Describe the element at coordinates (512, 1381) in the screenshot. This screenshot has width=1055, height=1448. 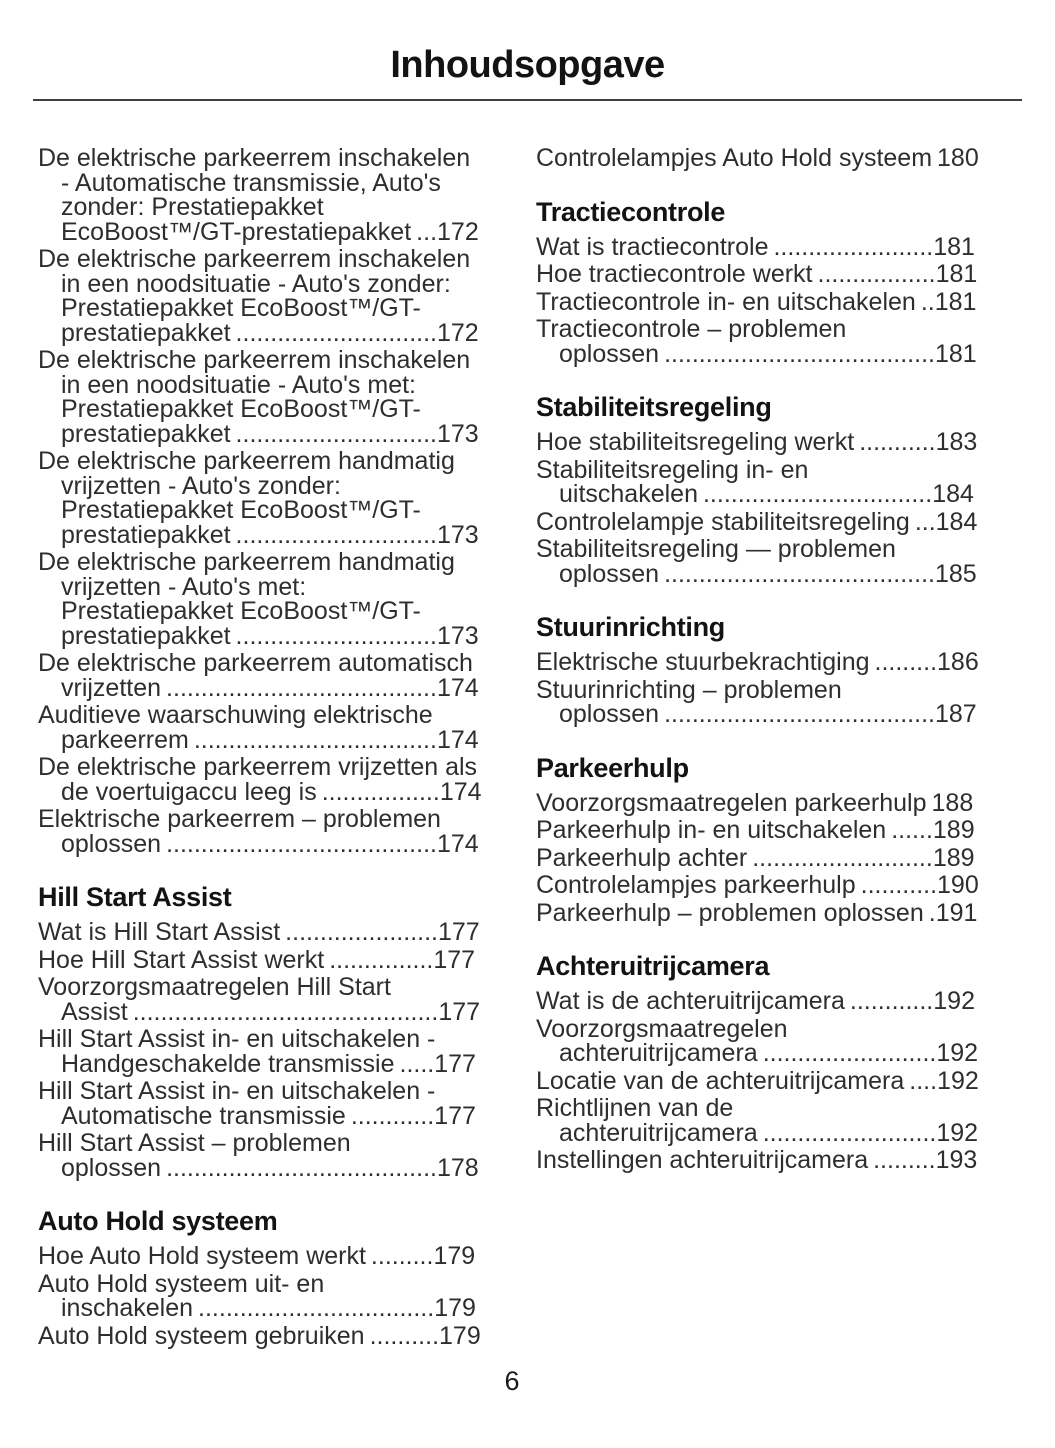
I see `page-footer-number: 6` at that location.